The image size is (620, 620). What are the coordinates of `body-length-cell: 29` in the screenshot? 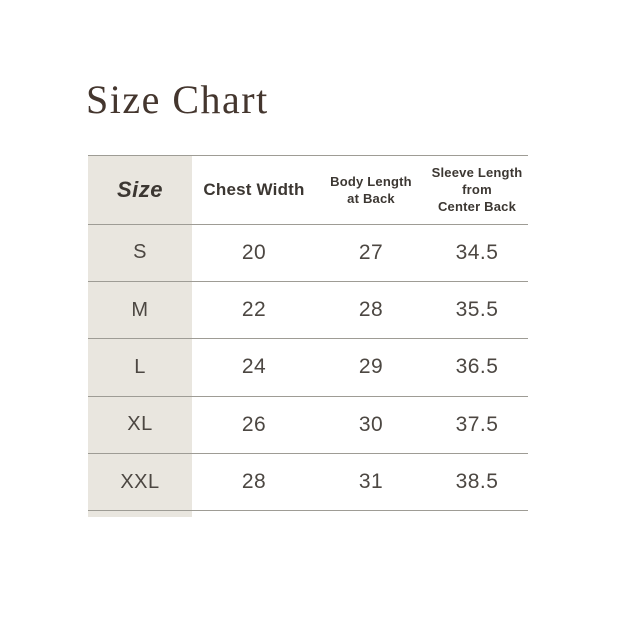 It's located at (371, 367).